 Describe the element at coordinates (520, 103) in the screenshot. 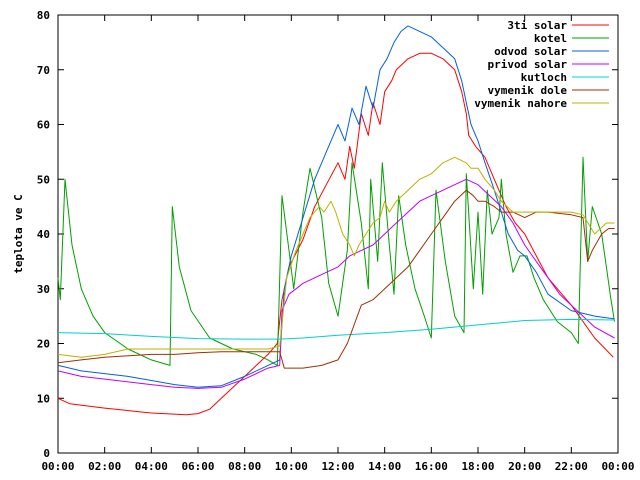

I see `legend-label-vymenik-nahore: vymenik nahore` at that location.